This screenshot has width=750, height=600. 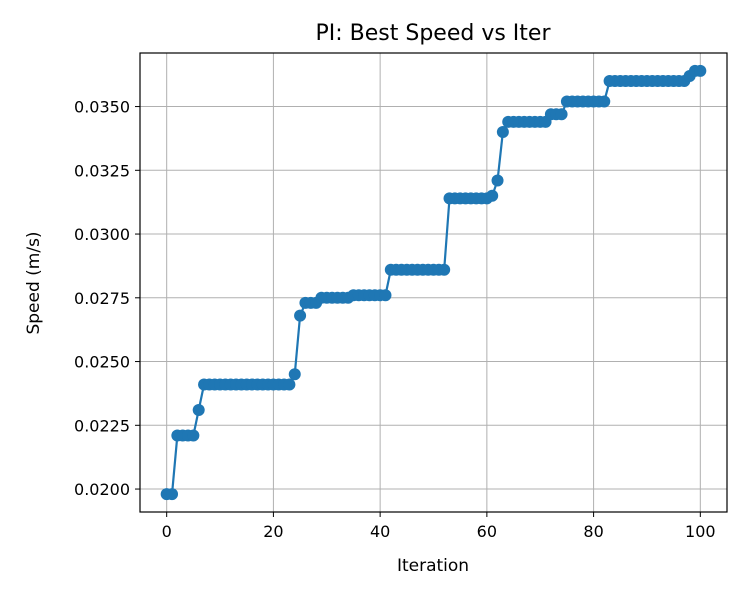 What do you see at coordinates (273, 531) in the screenshot?
I see `x-tick-label: 20` at bounding box center [273, 531].